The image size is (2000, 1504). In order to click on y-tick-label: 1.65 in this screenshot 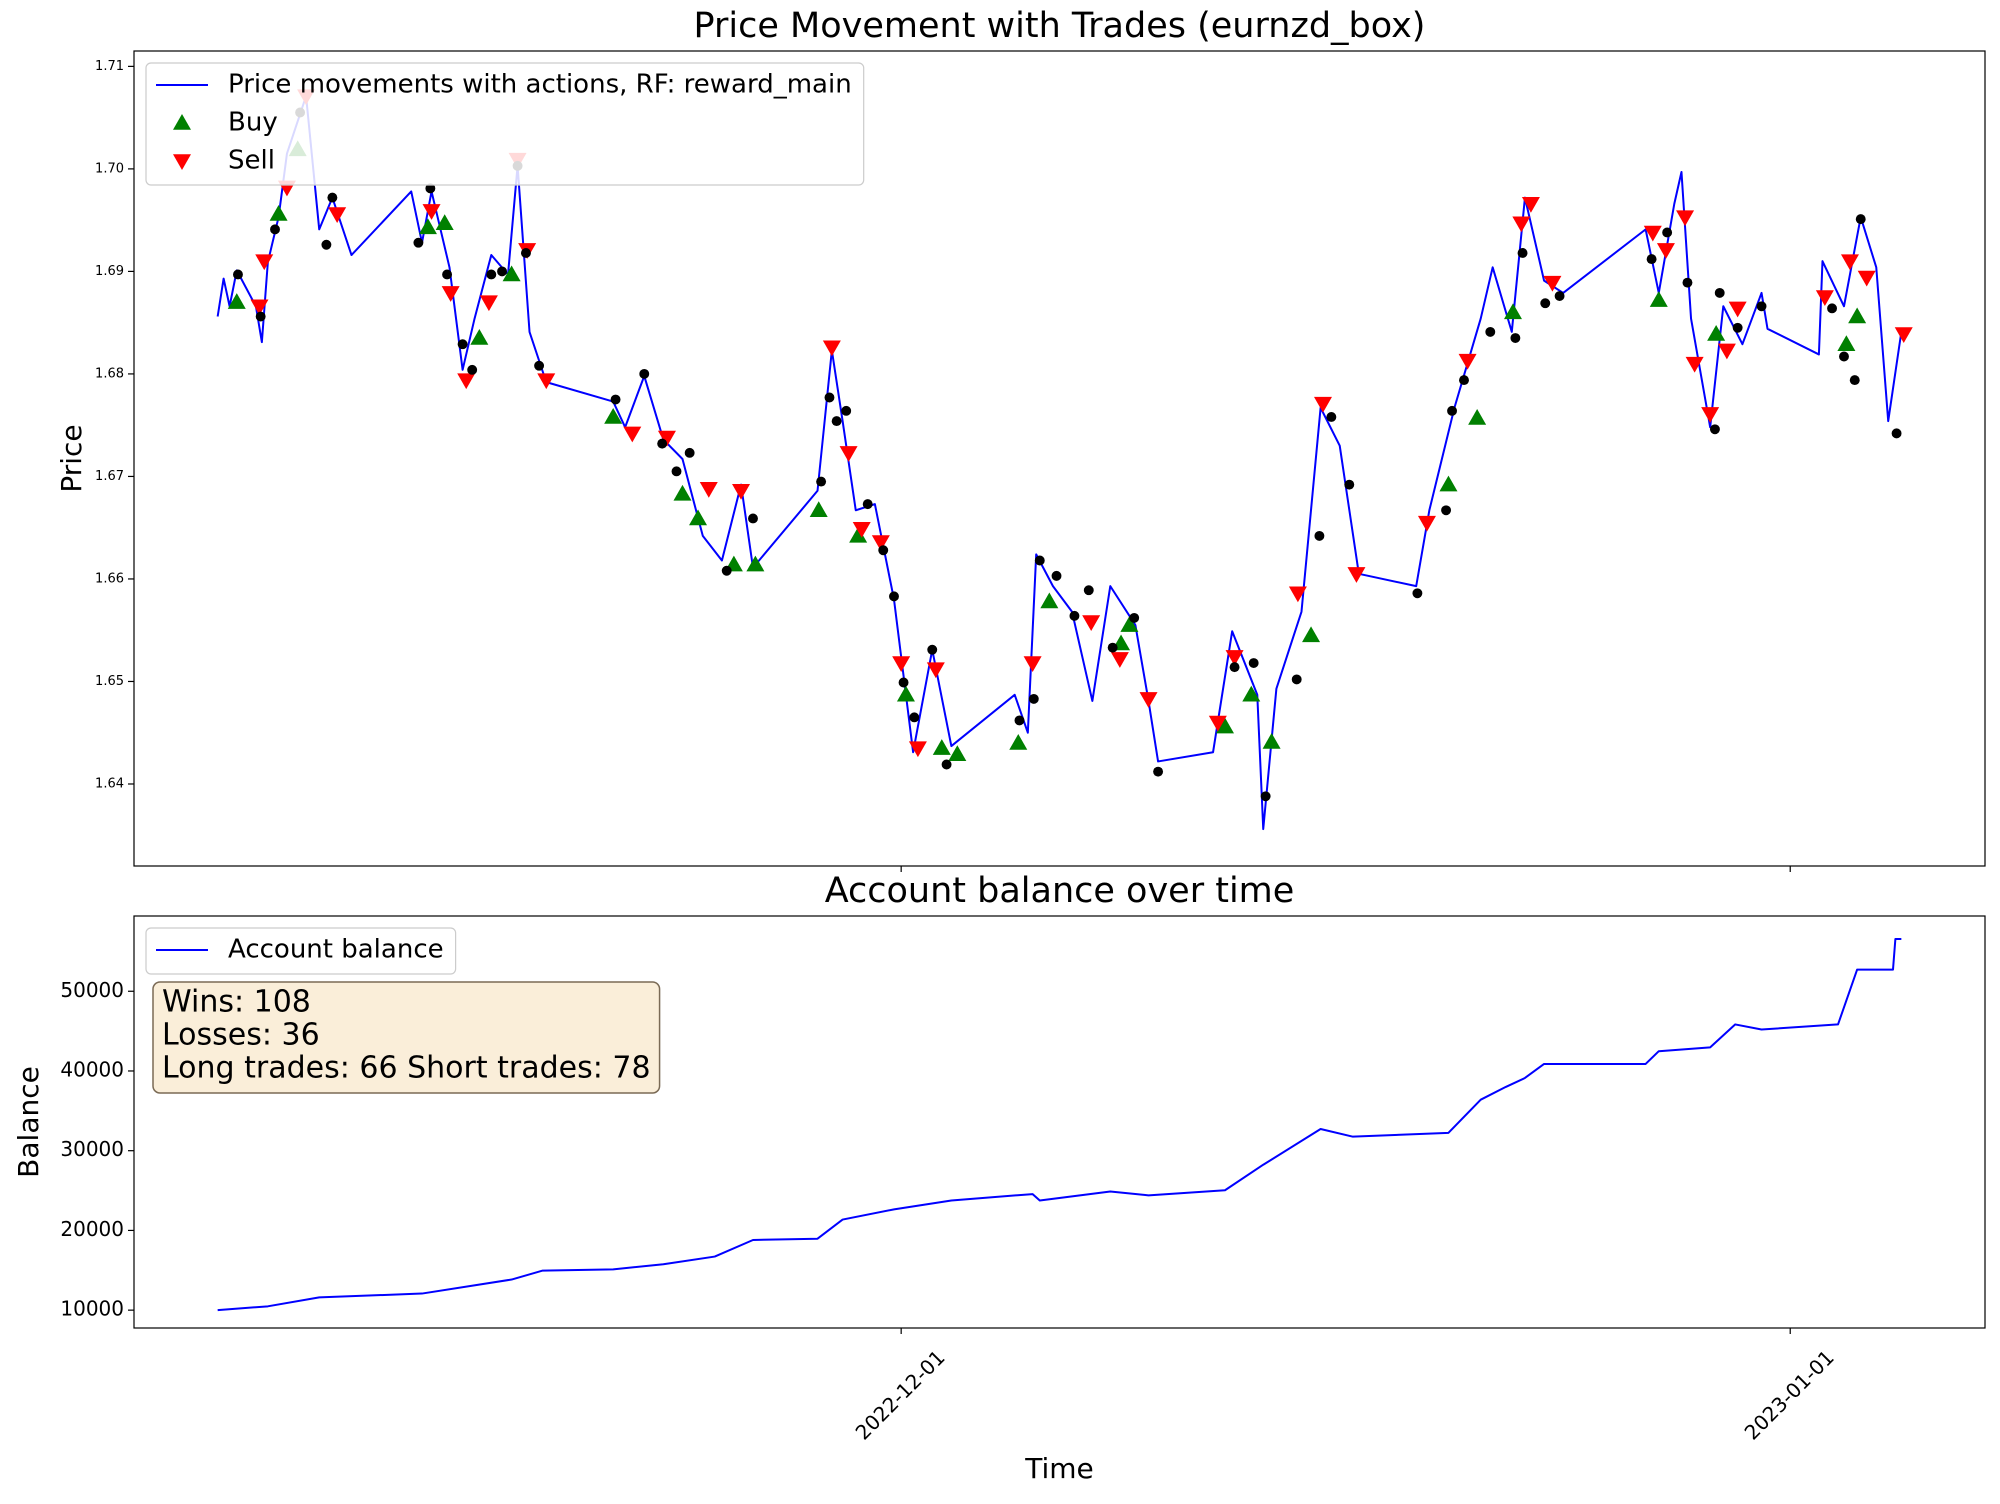, I will do `click(109, 681)`.